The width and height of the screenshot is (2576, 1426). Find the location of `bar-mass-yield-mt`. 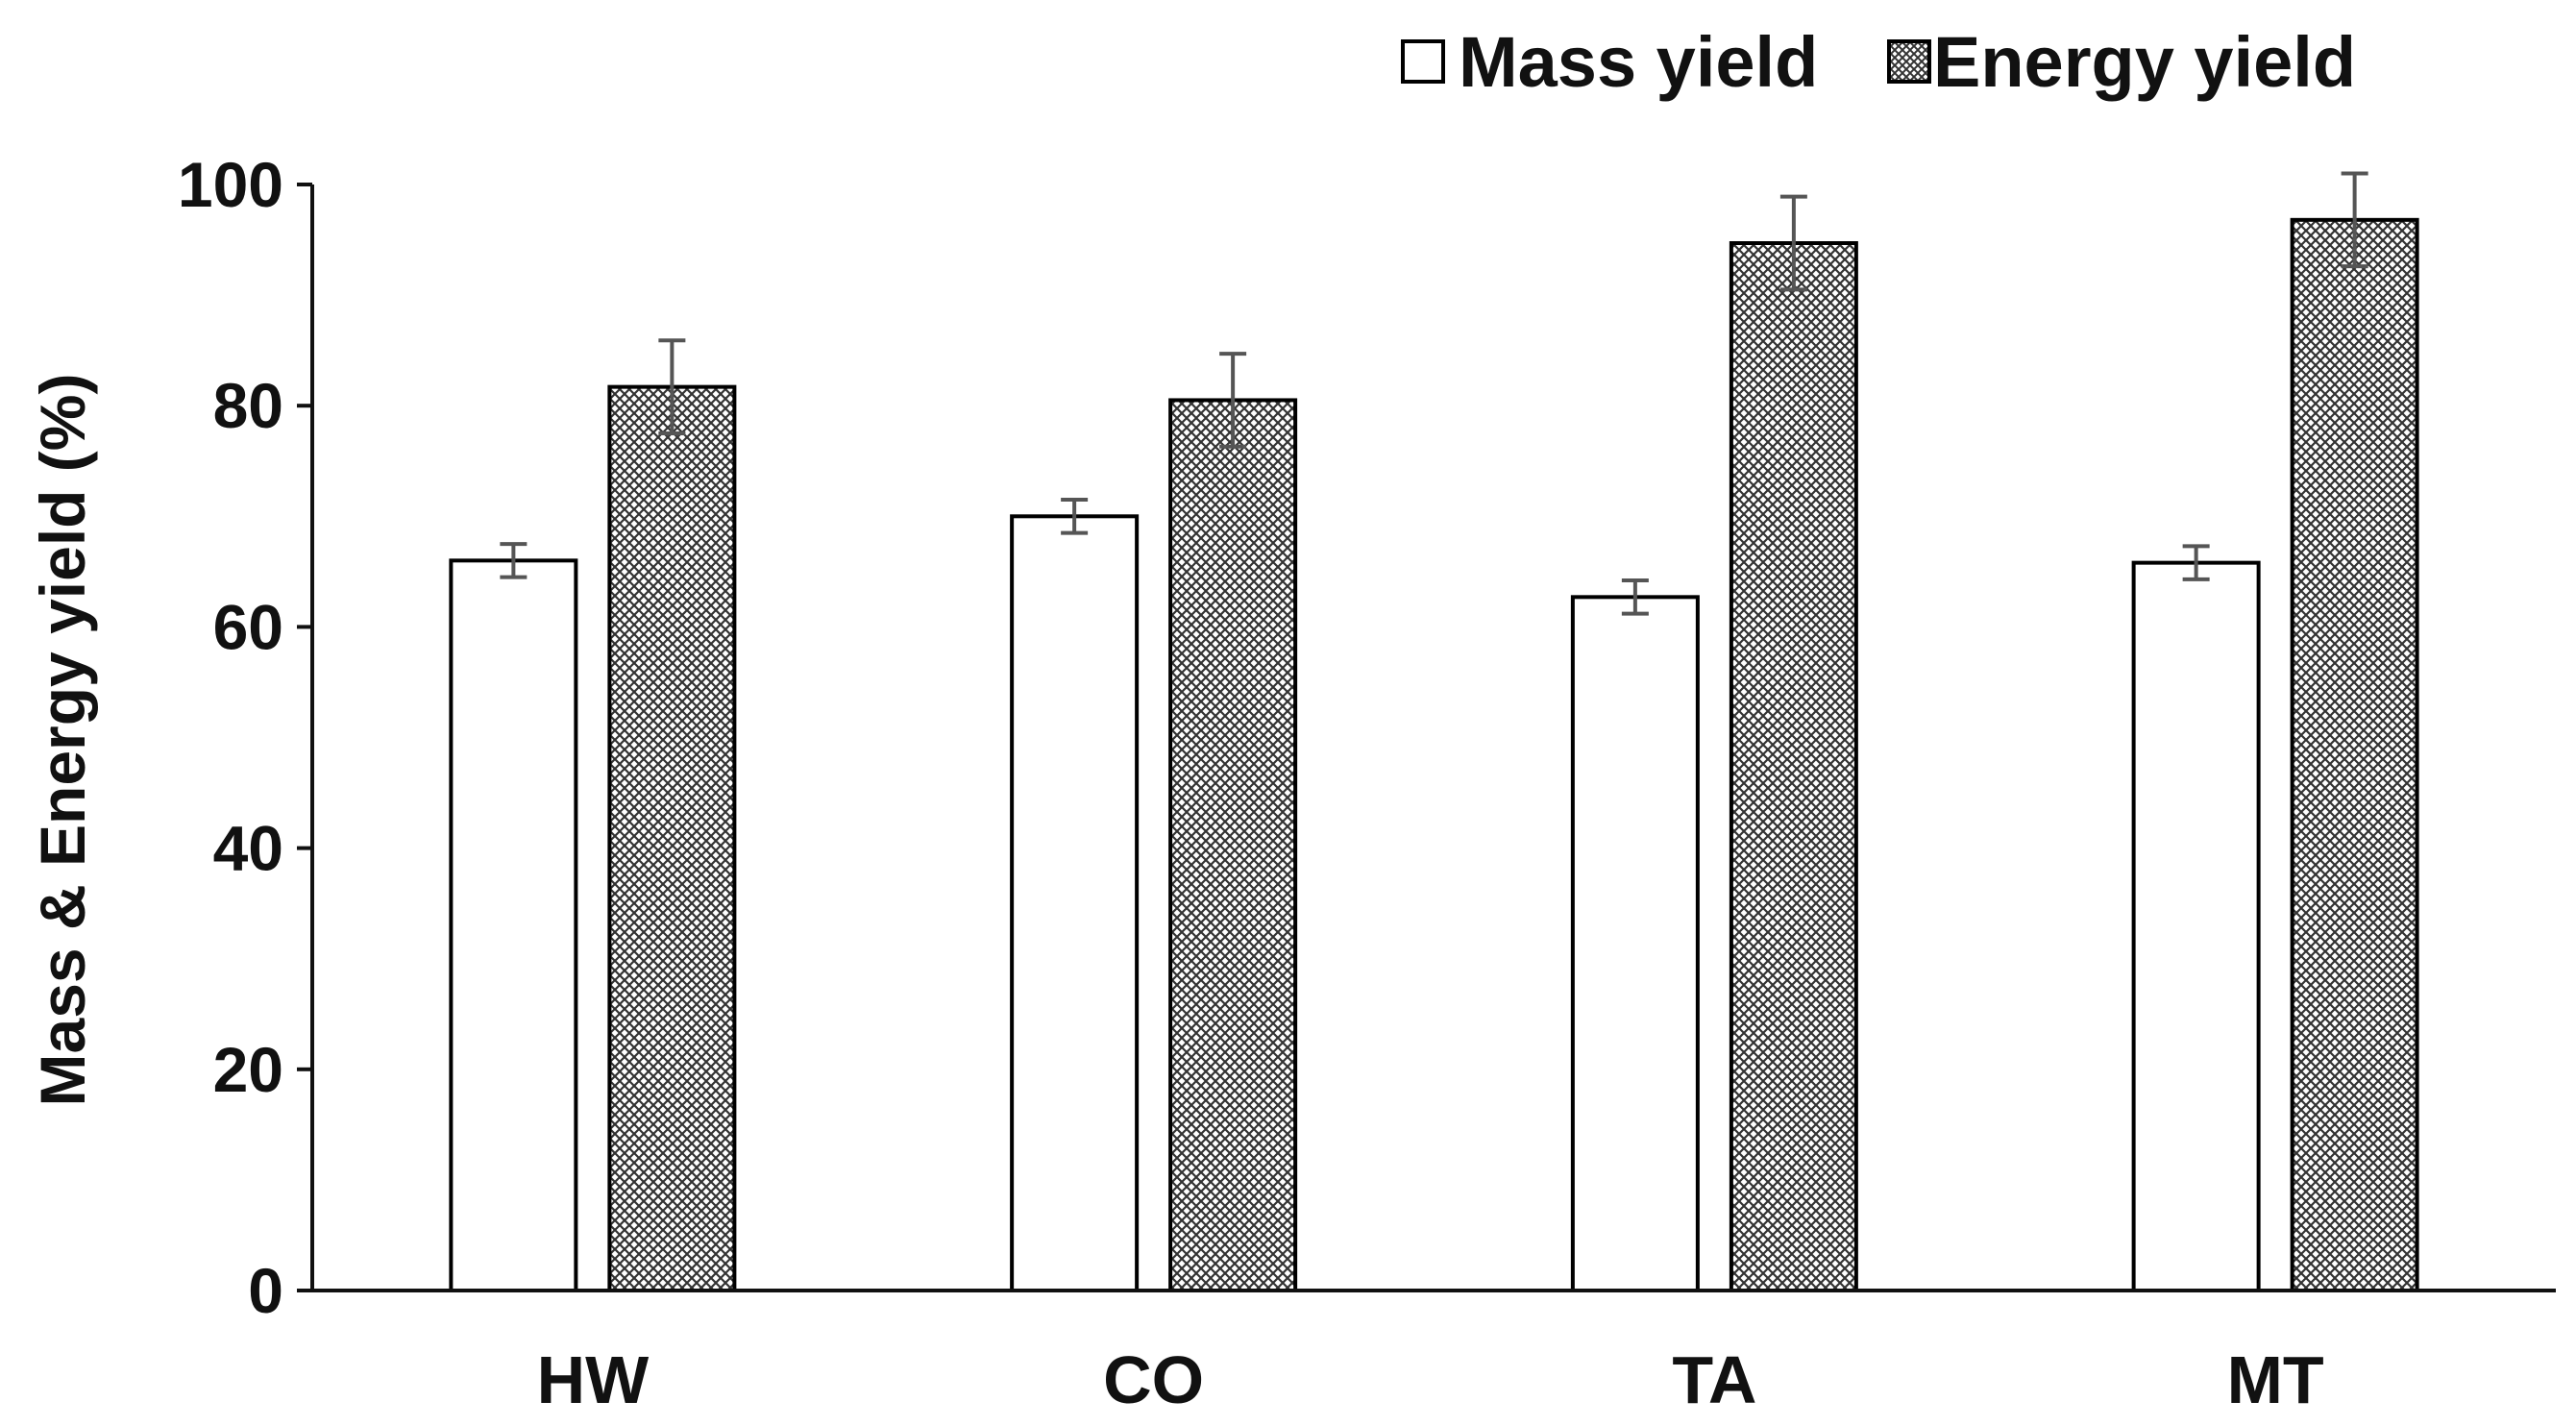

bar-mass-yield-mt is located at coordinates (2196, 926).